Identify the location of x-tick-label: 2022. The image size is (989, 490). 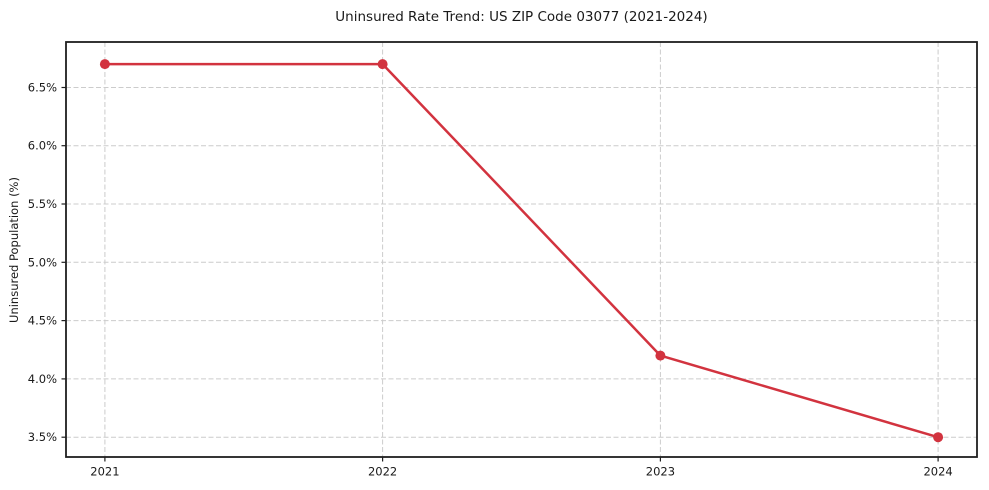
(382, 472).